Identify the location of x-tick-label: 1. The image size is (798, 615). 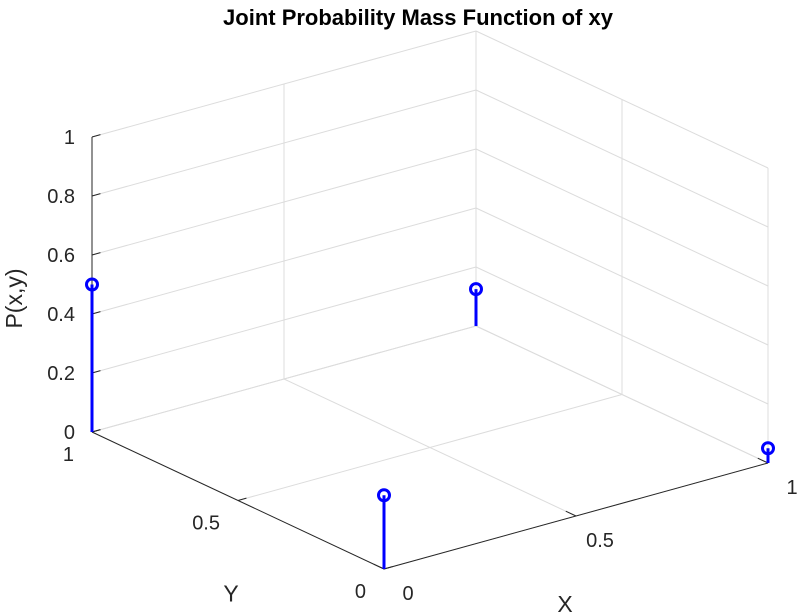
(791, 488).